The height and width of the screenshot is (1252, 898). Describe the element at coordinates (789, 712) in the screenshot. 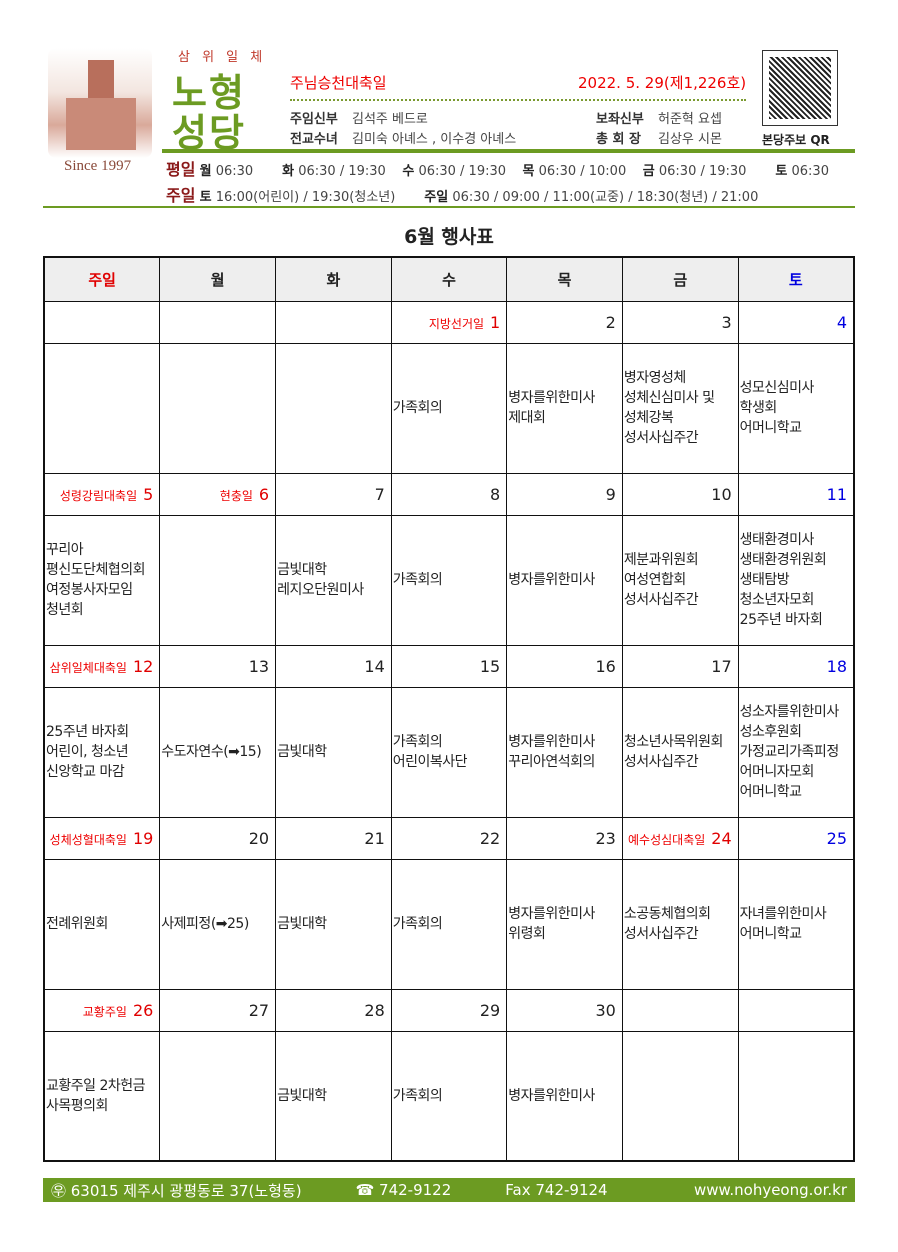

I see `event-item: 성소자를위한미사` at that location.